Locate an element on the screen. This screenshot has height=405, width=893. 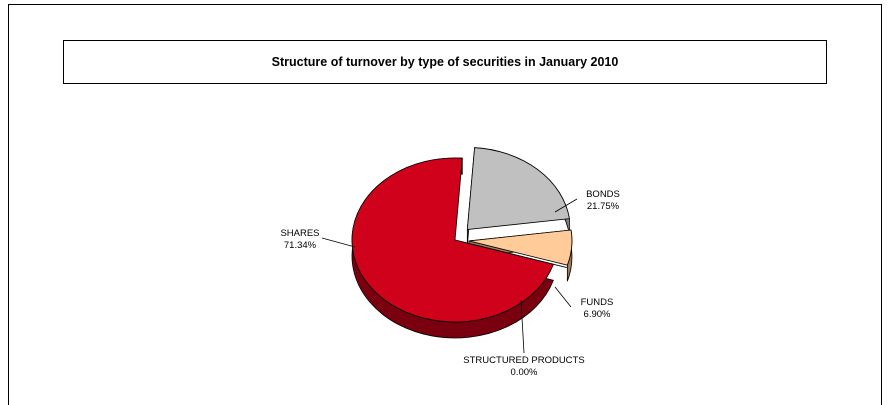
leader-lines is located at coordinates (449, 276).